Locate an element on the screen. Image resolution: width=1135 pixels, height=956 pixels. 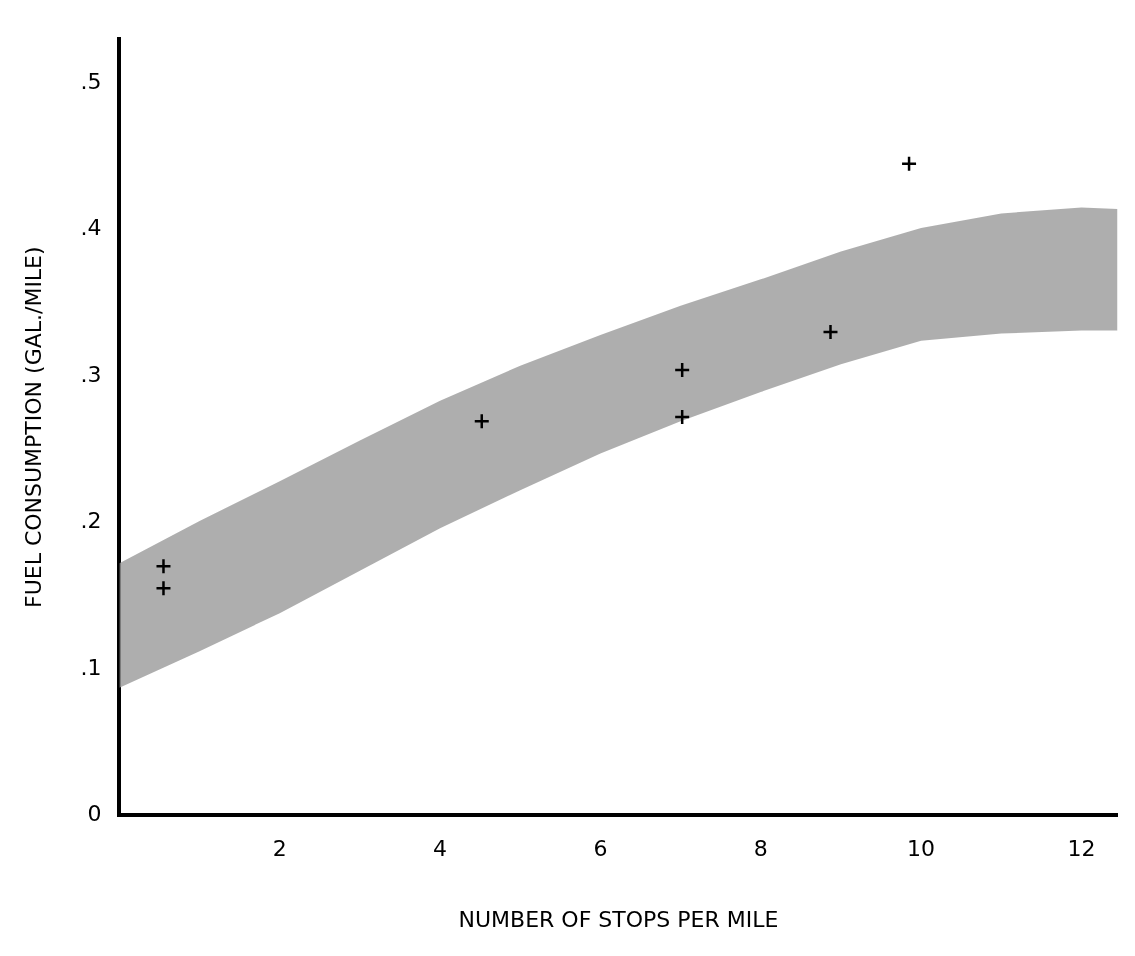
x-tick-label: 12 is located at coordinates (1081, 849).